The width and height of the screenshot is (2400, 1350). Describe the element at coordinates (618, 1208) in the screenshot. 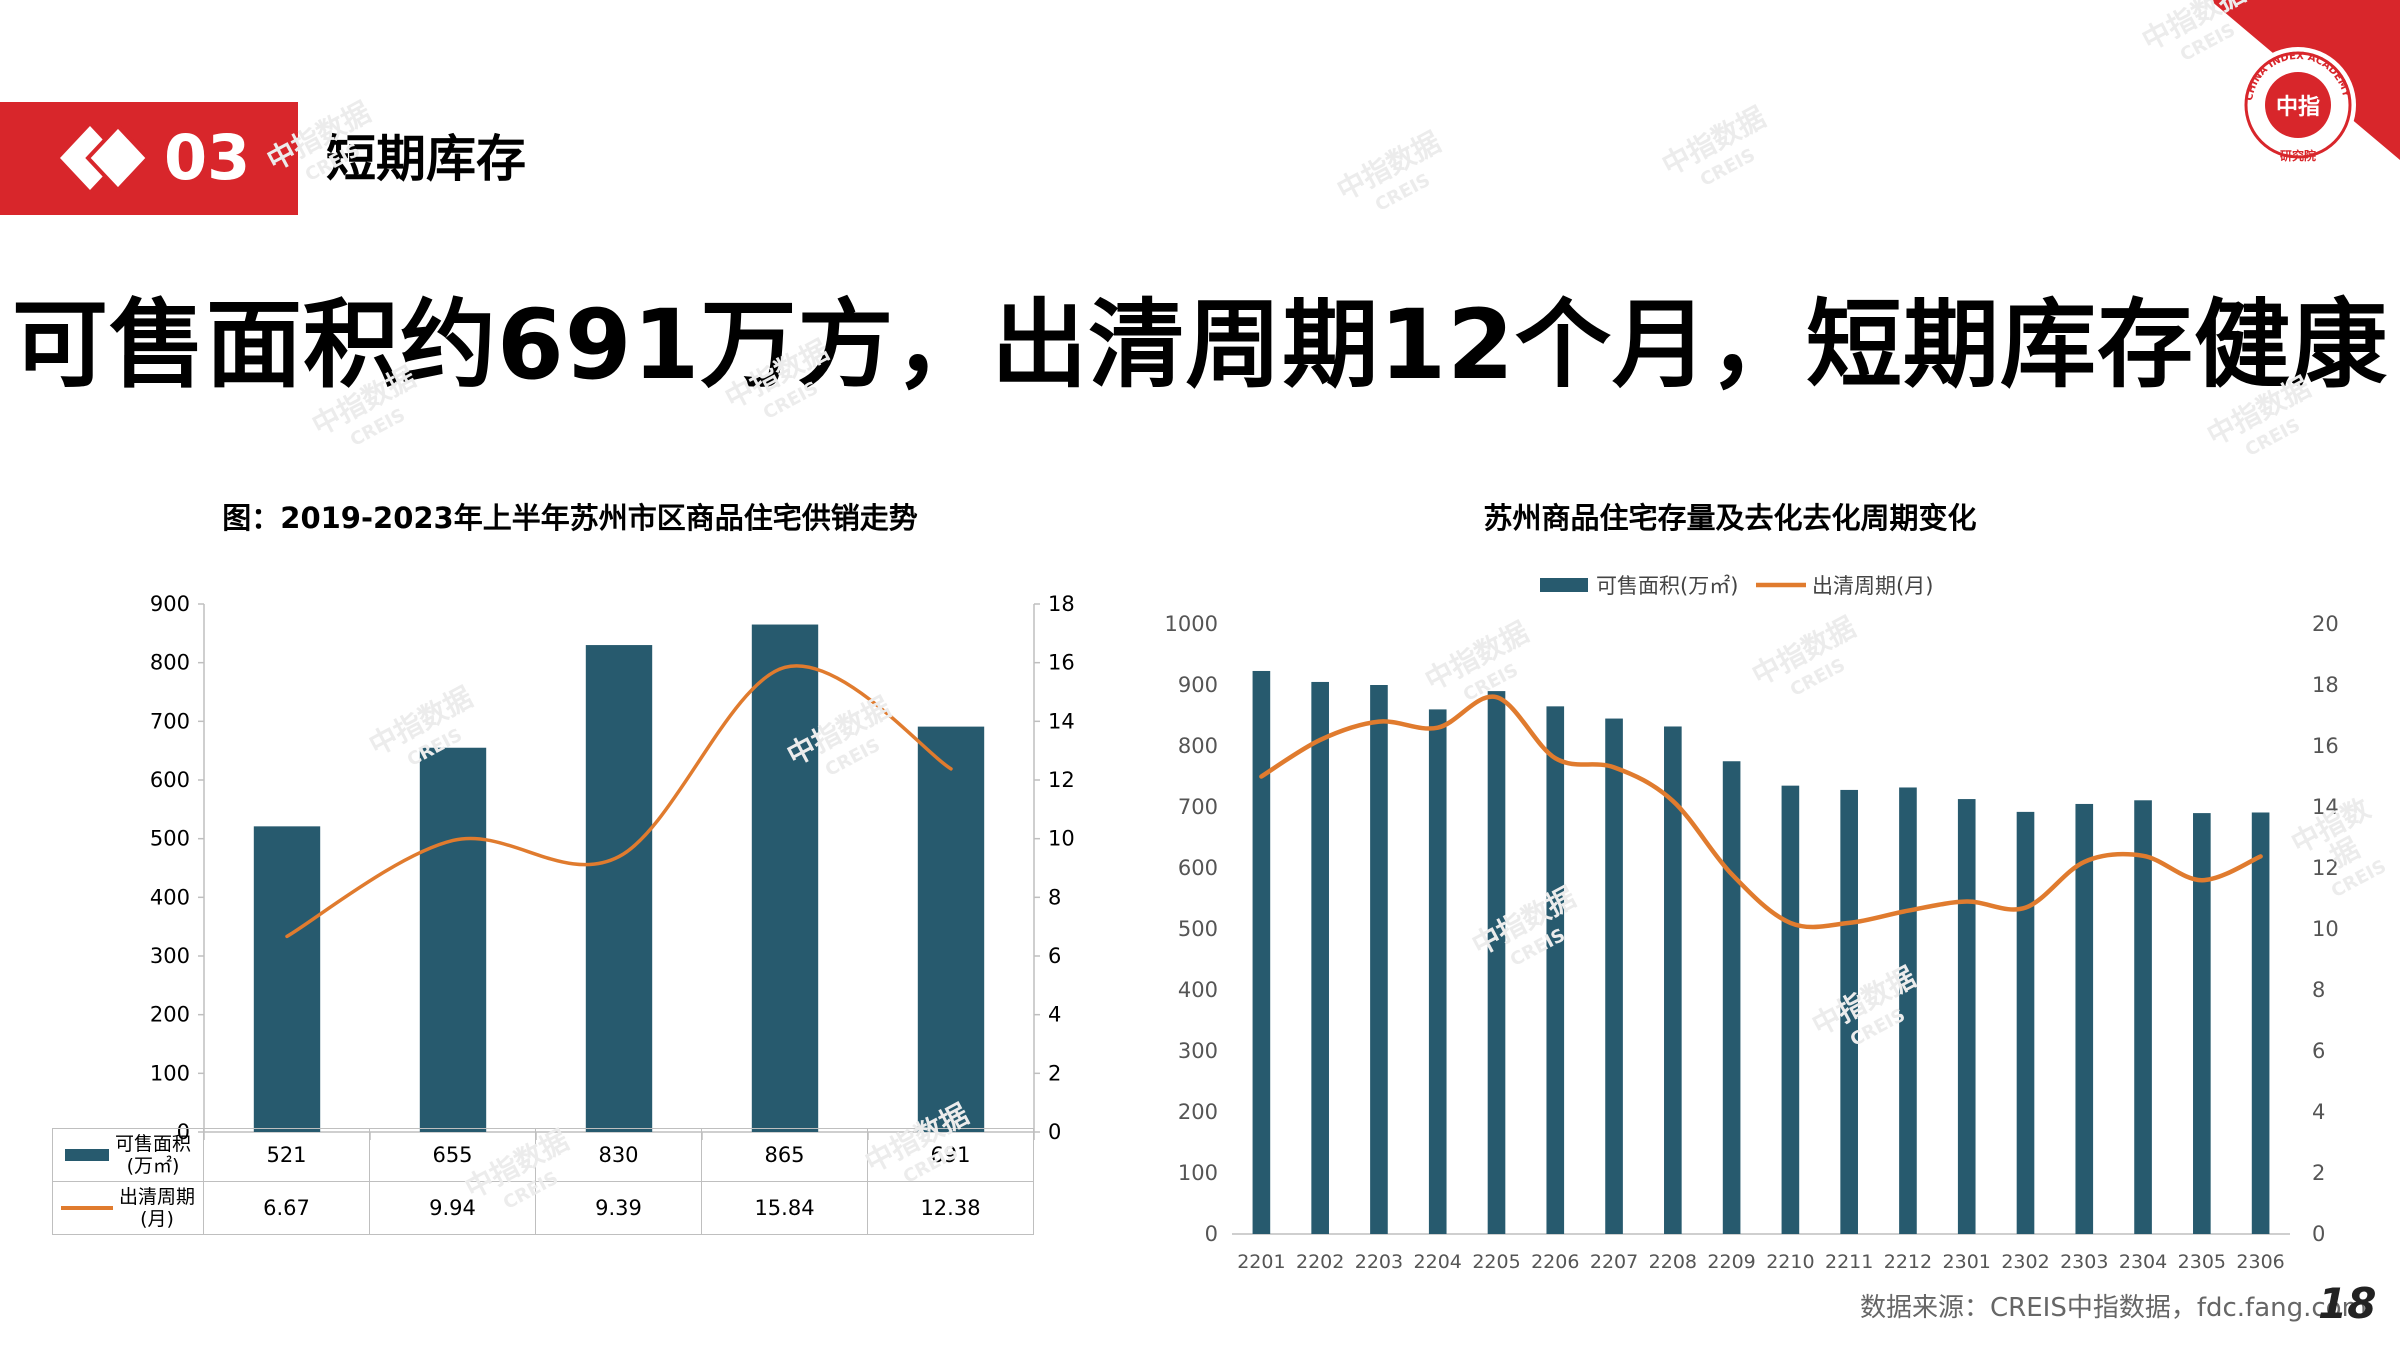

I see `table-cell: 9.39` at that location.